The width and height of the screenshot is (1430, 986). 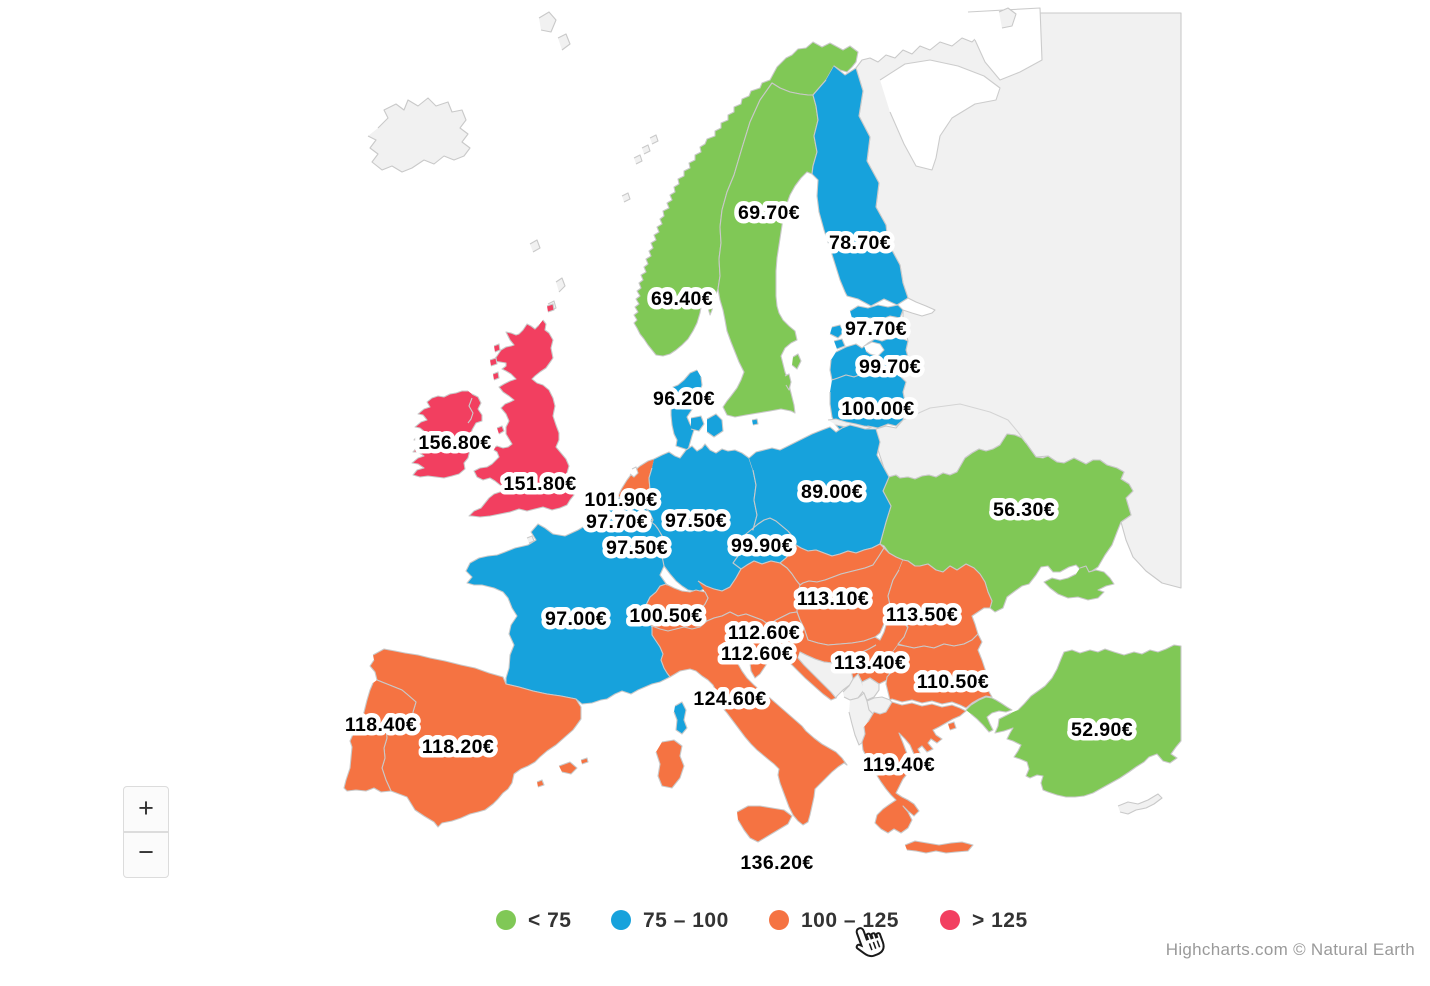 I want to click on svg-text: 100.00€, so click(x=877, y=409).